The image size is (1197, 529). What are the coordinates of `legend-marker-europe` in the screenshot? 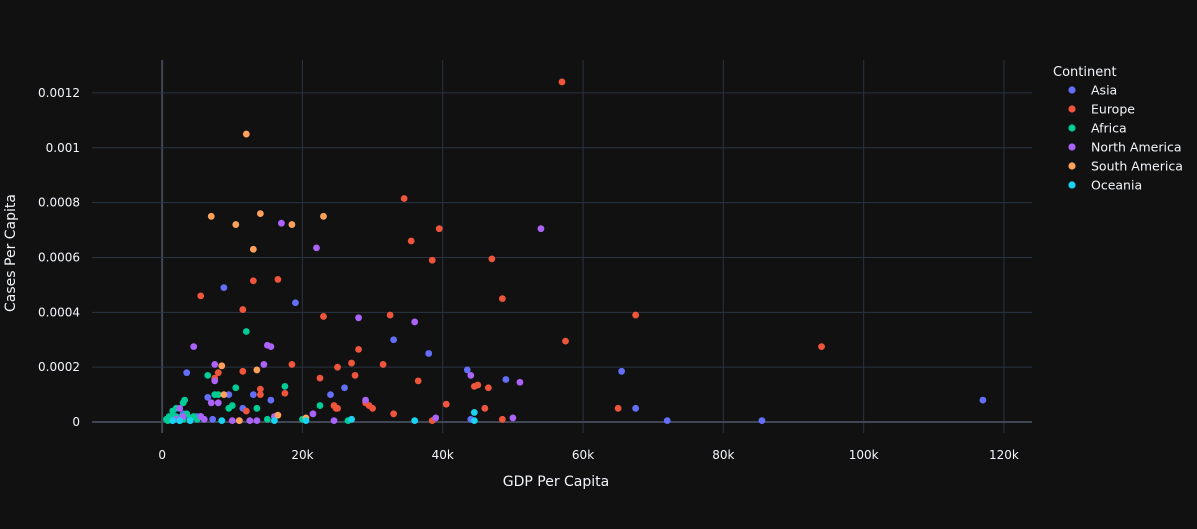 It's located at (1072, 109).